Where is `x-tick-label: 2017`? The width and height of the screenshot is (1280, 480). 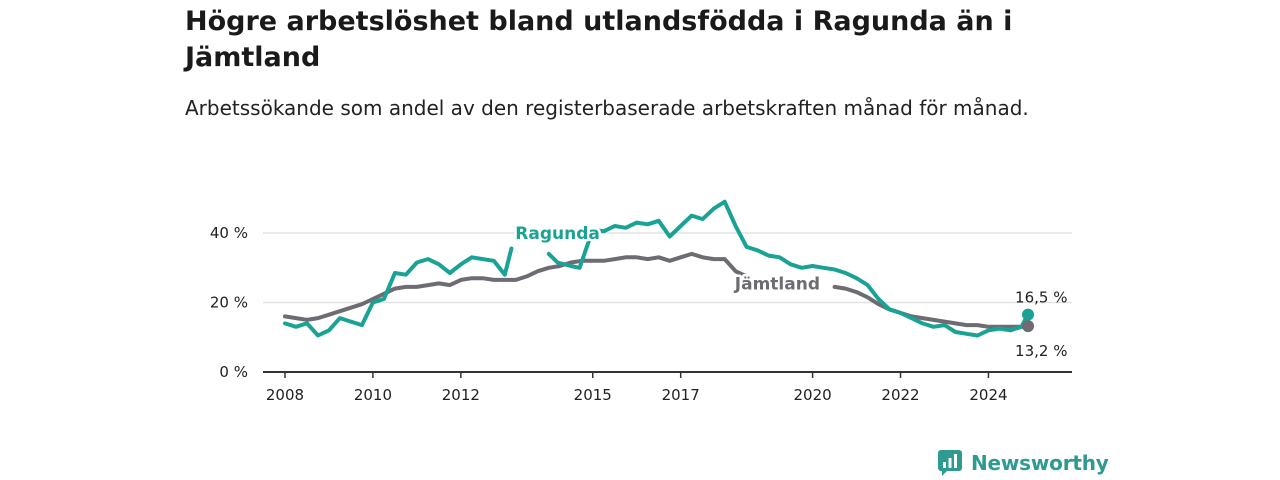 x-tick-label: 2017 is located at coordinates (681, 395).